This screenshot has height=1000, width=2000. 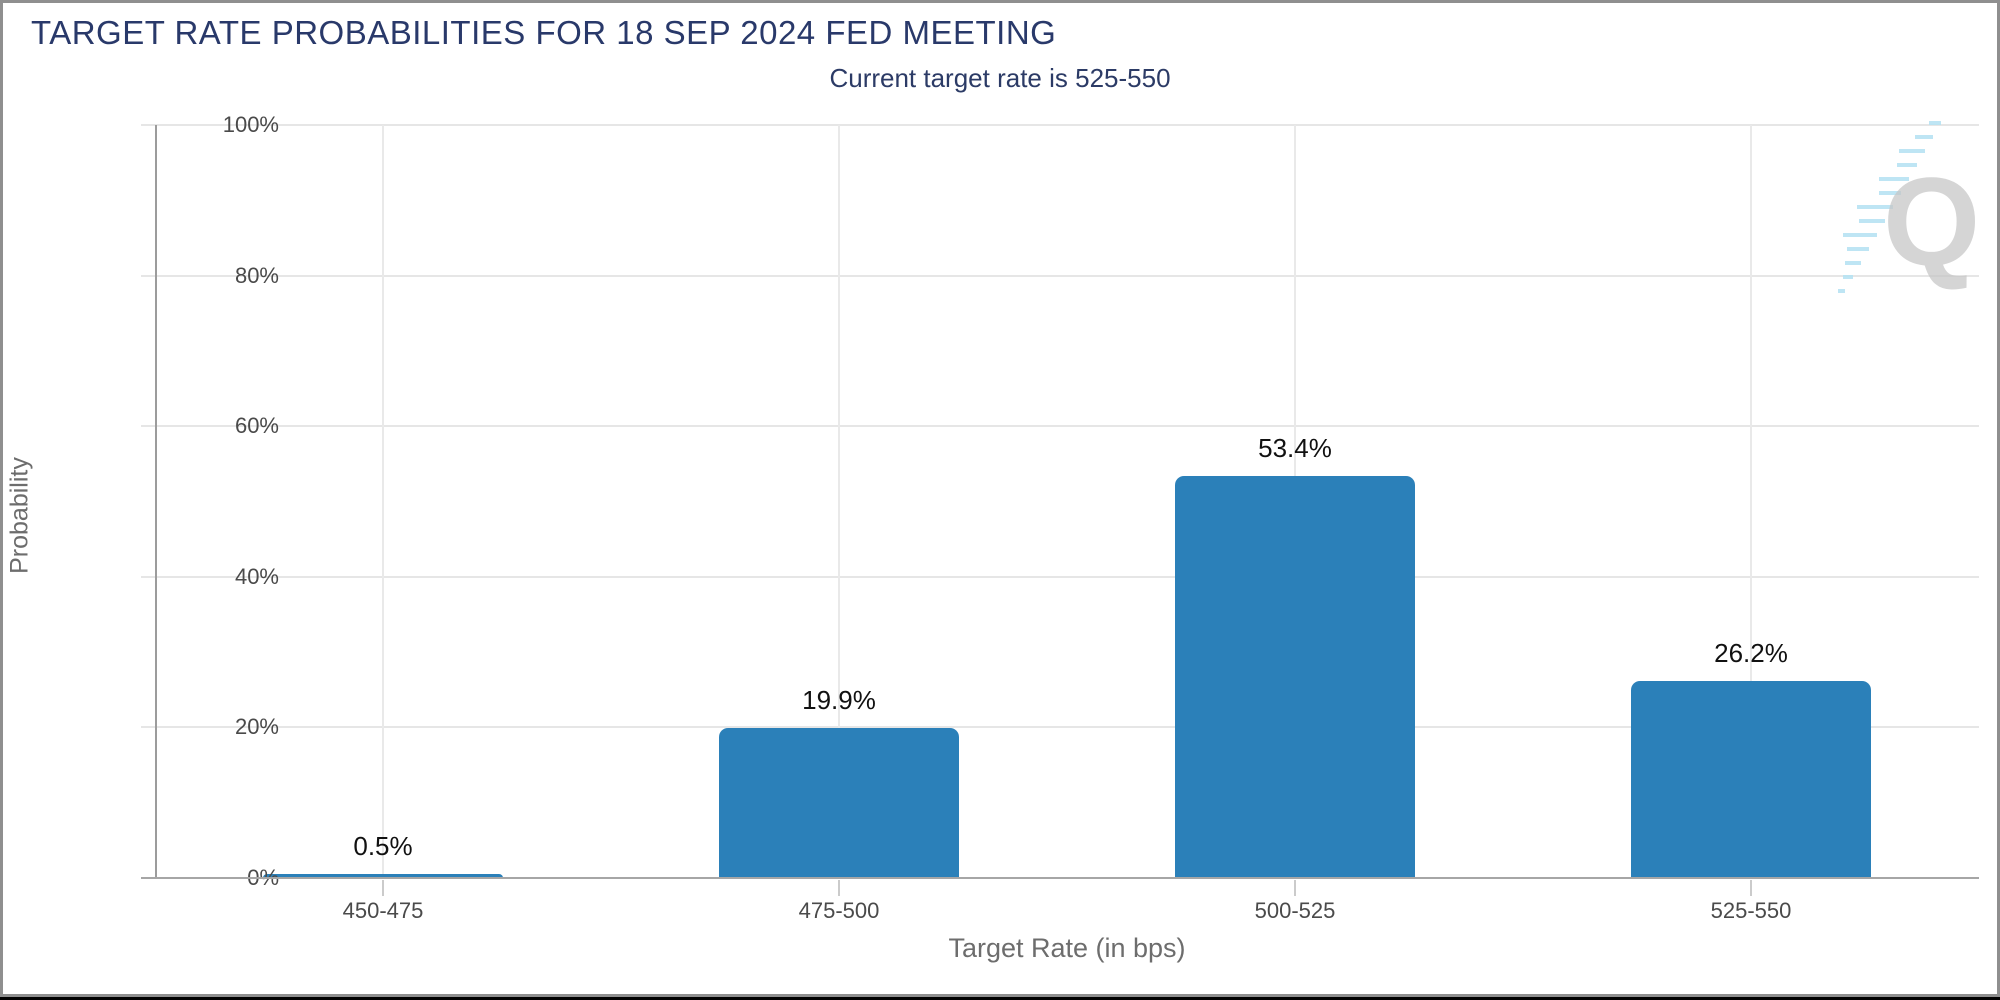 What do you see at coordinates (1295, 910) in the screenshot?
I see `x-category-label-500-525: 500-525` at bounding box center [1295, 910].